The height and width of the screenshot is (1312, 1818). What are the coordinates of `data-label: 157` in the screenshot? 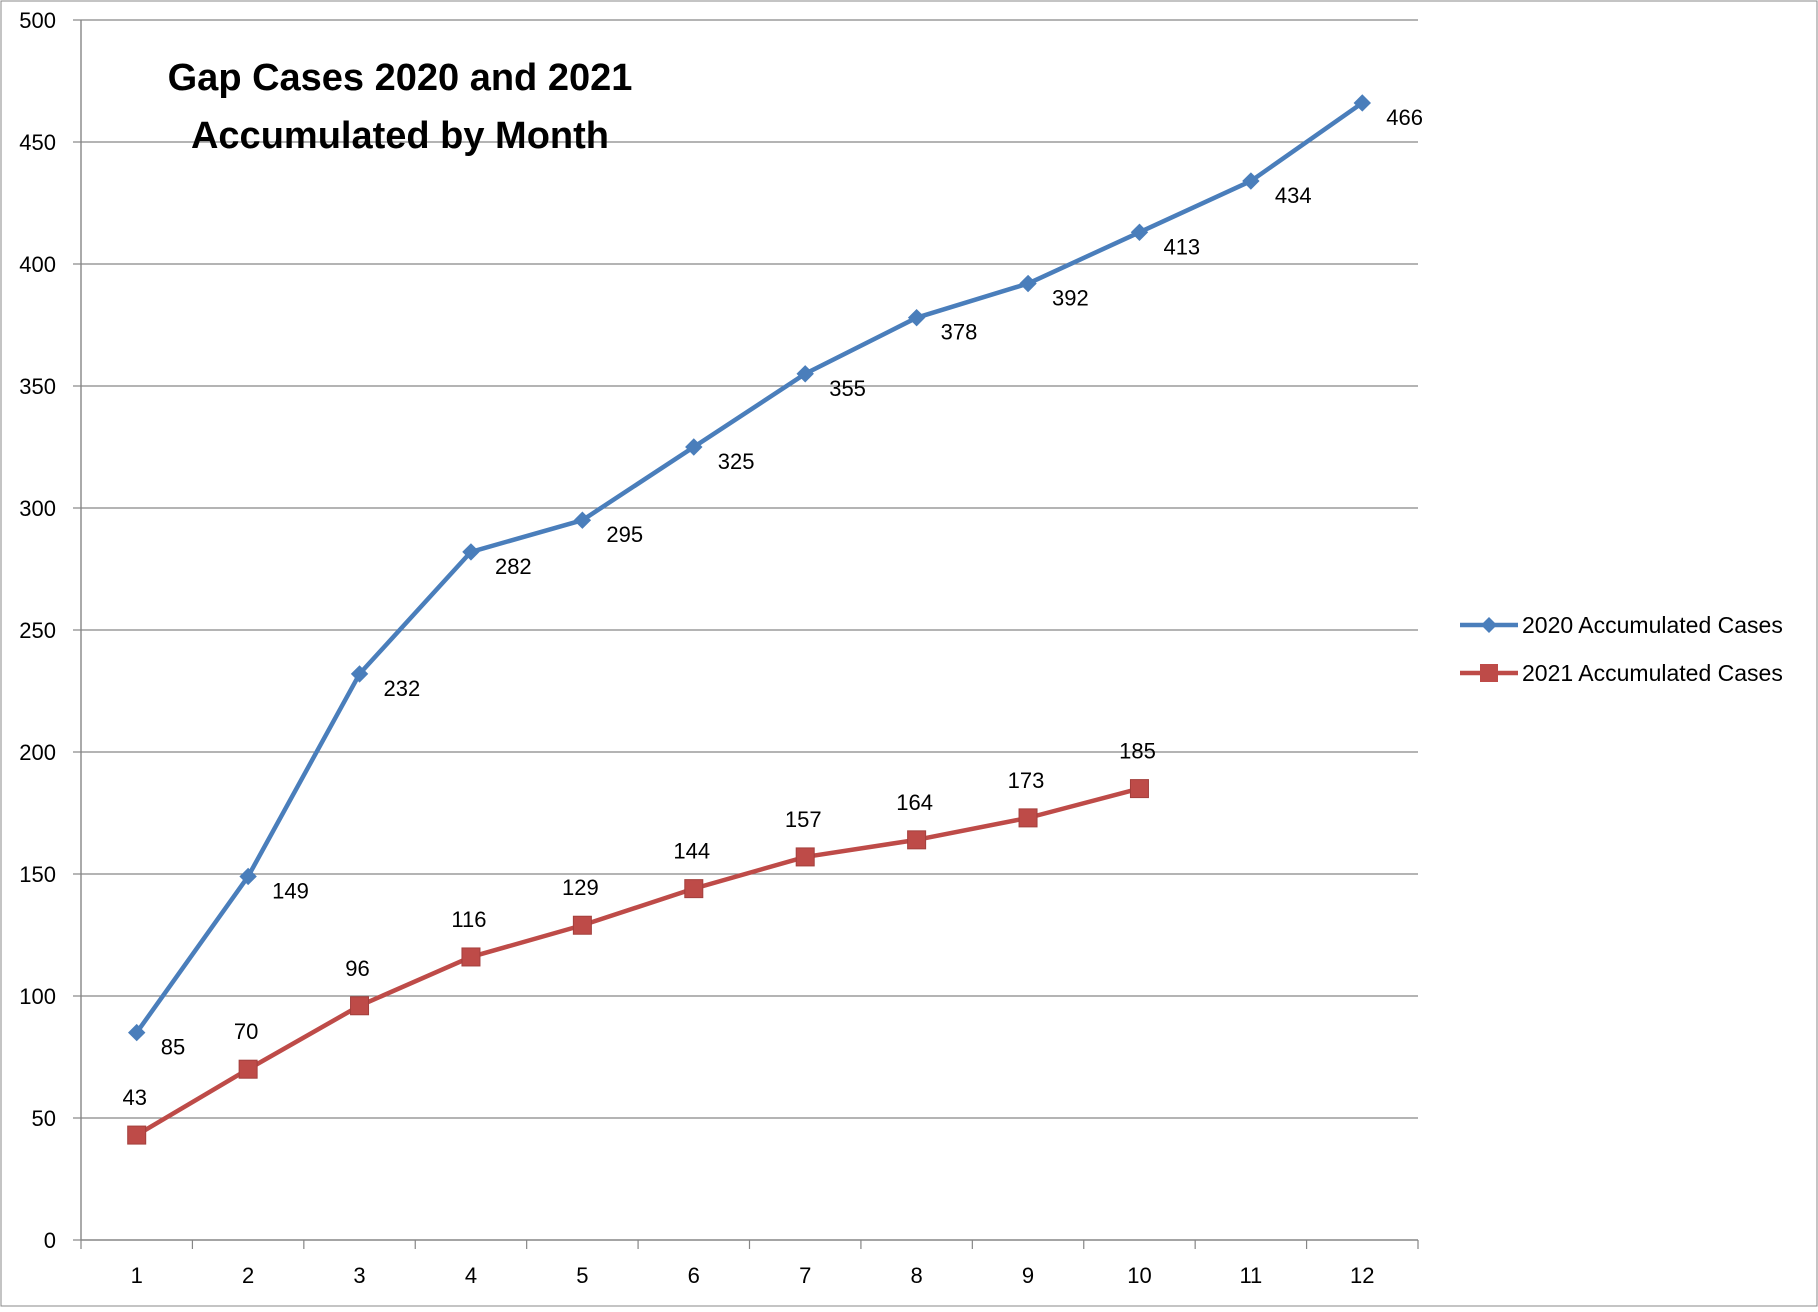 It's located at (803, 819).